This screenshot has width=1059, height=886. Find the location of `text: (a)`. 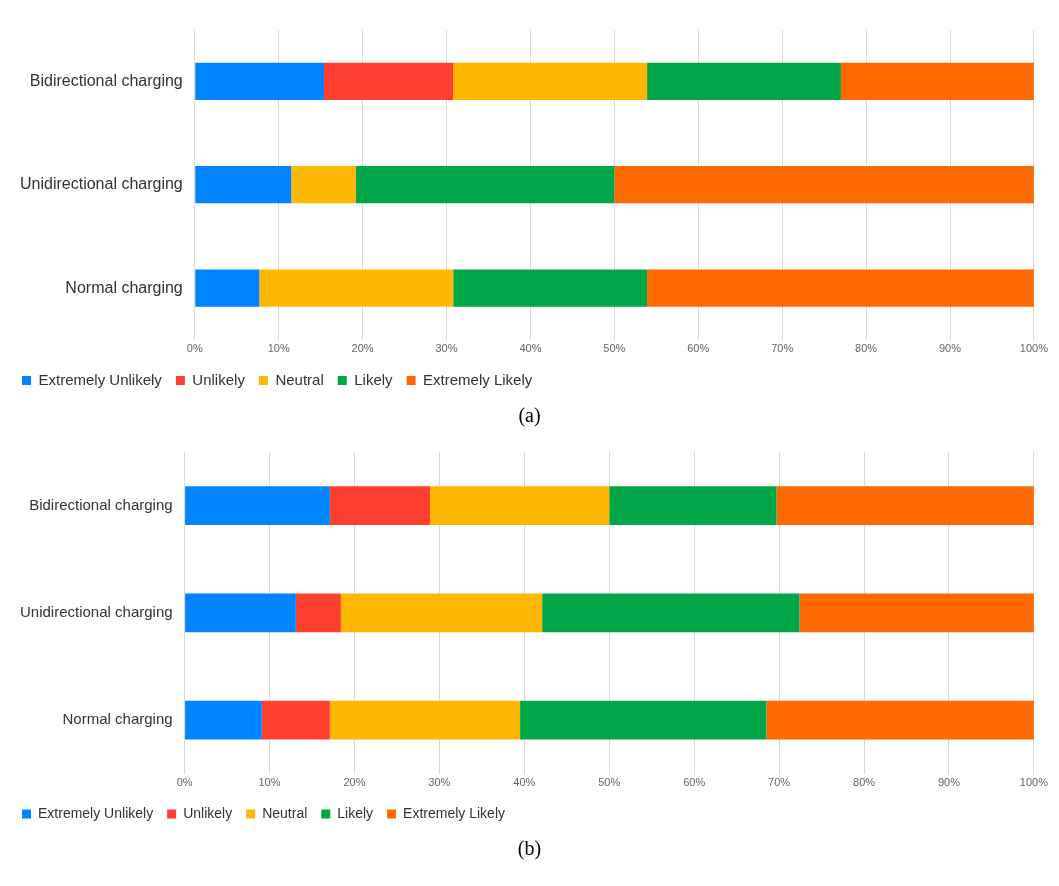

text: (a) is located at coordinates (529, 415).